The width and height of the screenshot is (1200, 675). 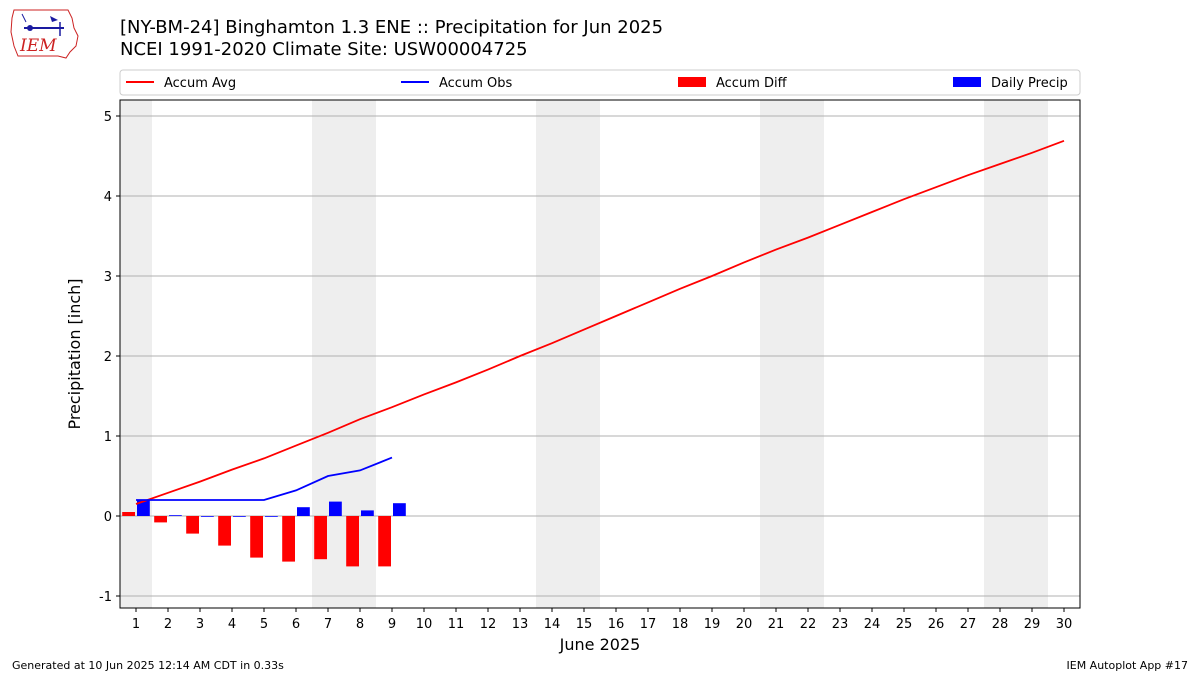 I want to click on x-tick-label: 18, so click(x=680, y=624).